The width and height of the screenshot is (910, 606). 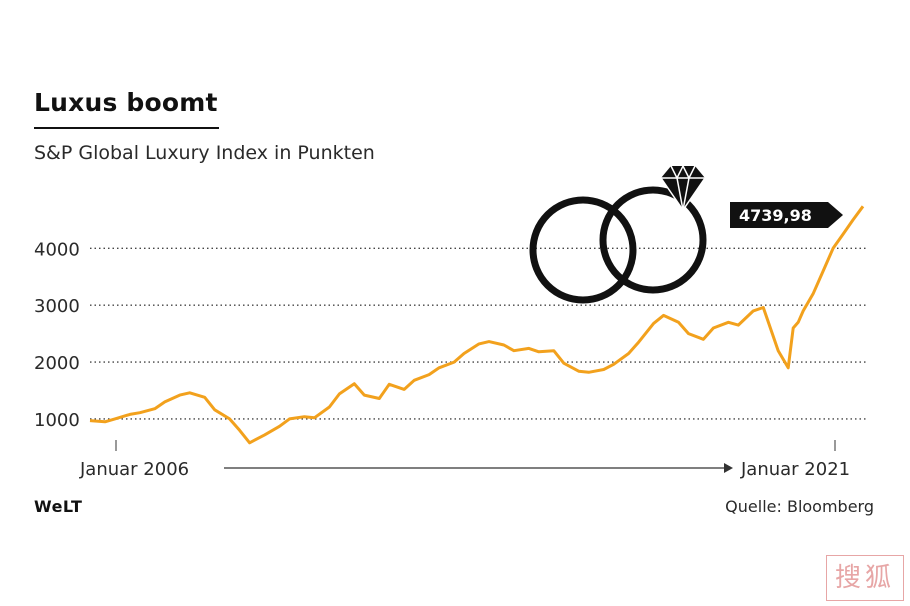 I want to click on source-note: Quelle: Bloomberg, so click(x=799, y=506).